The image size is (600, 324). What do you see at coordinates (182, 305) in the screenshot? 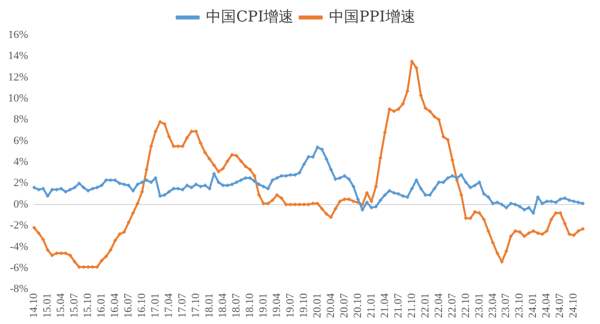
I see `x-tick-label: 17.07` at bounding box center [182, 305].